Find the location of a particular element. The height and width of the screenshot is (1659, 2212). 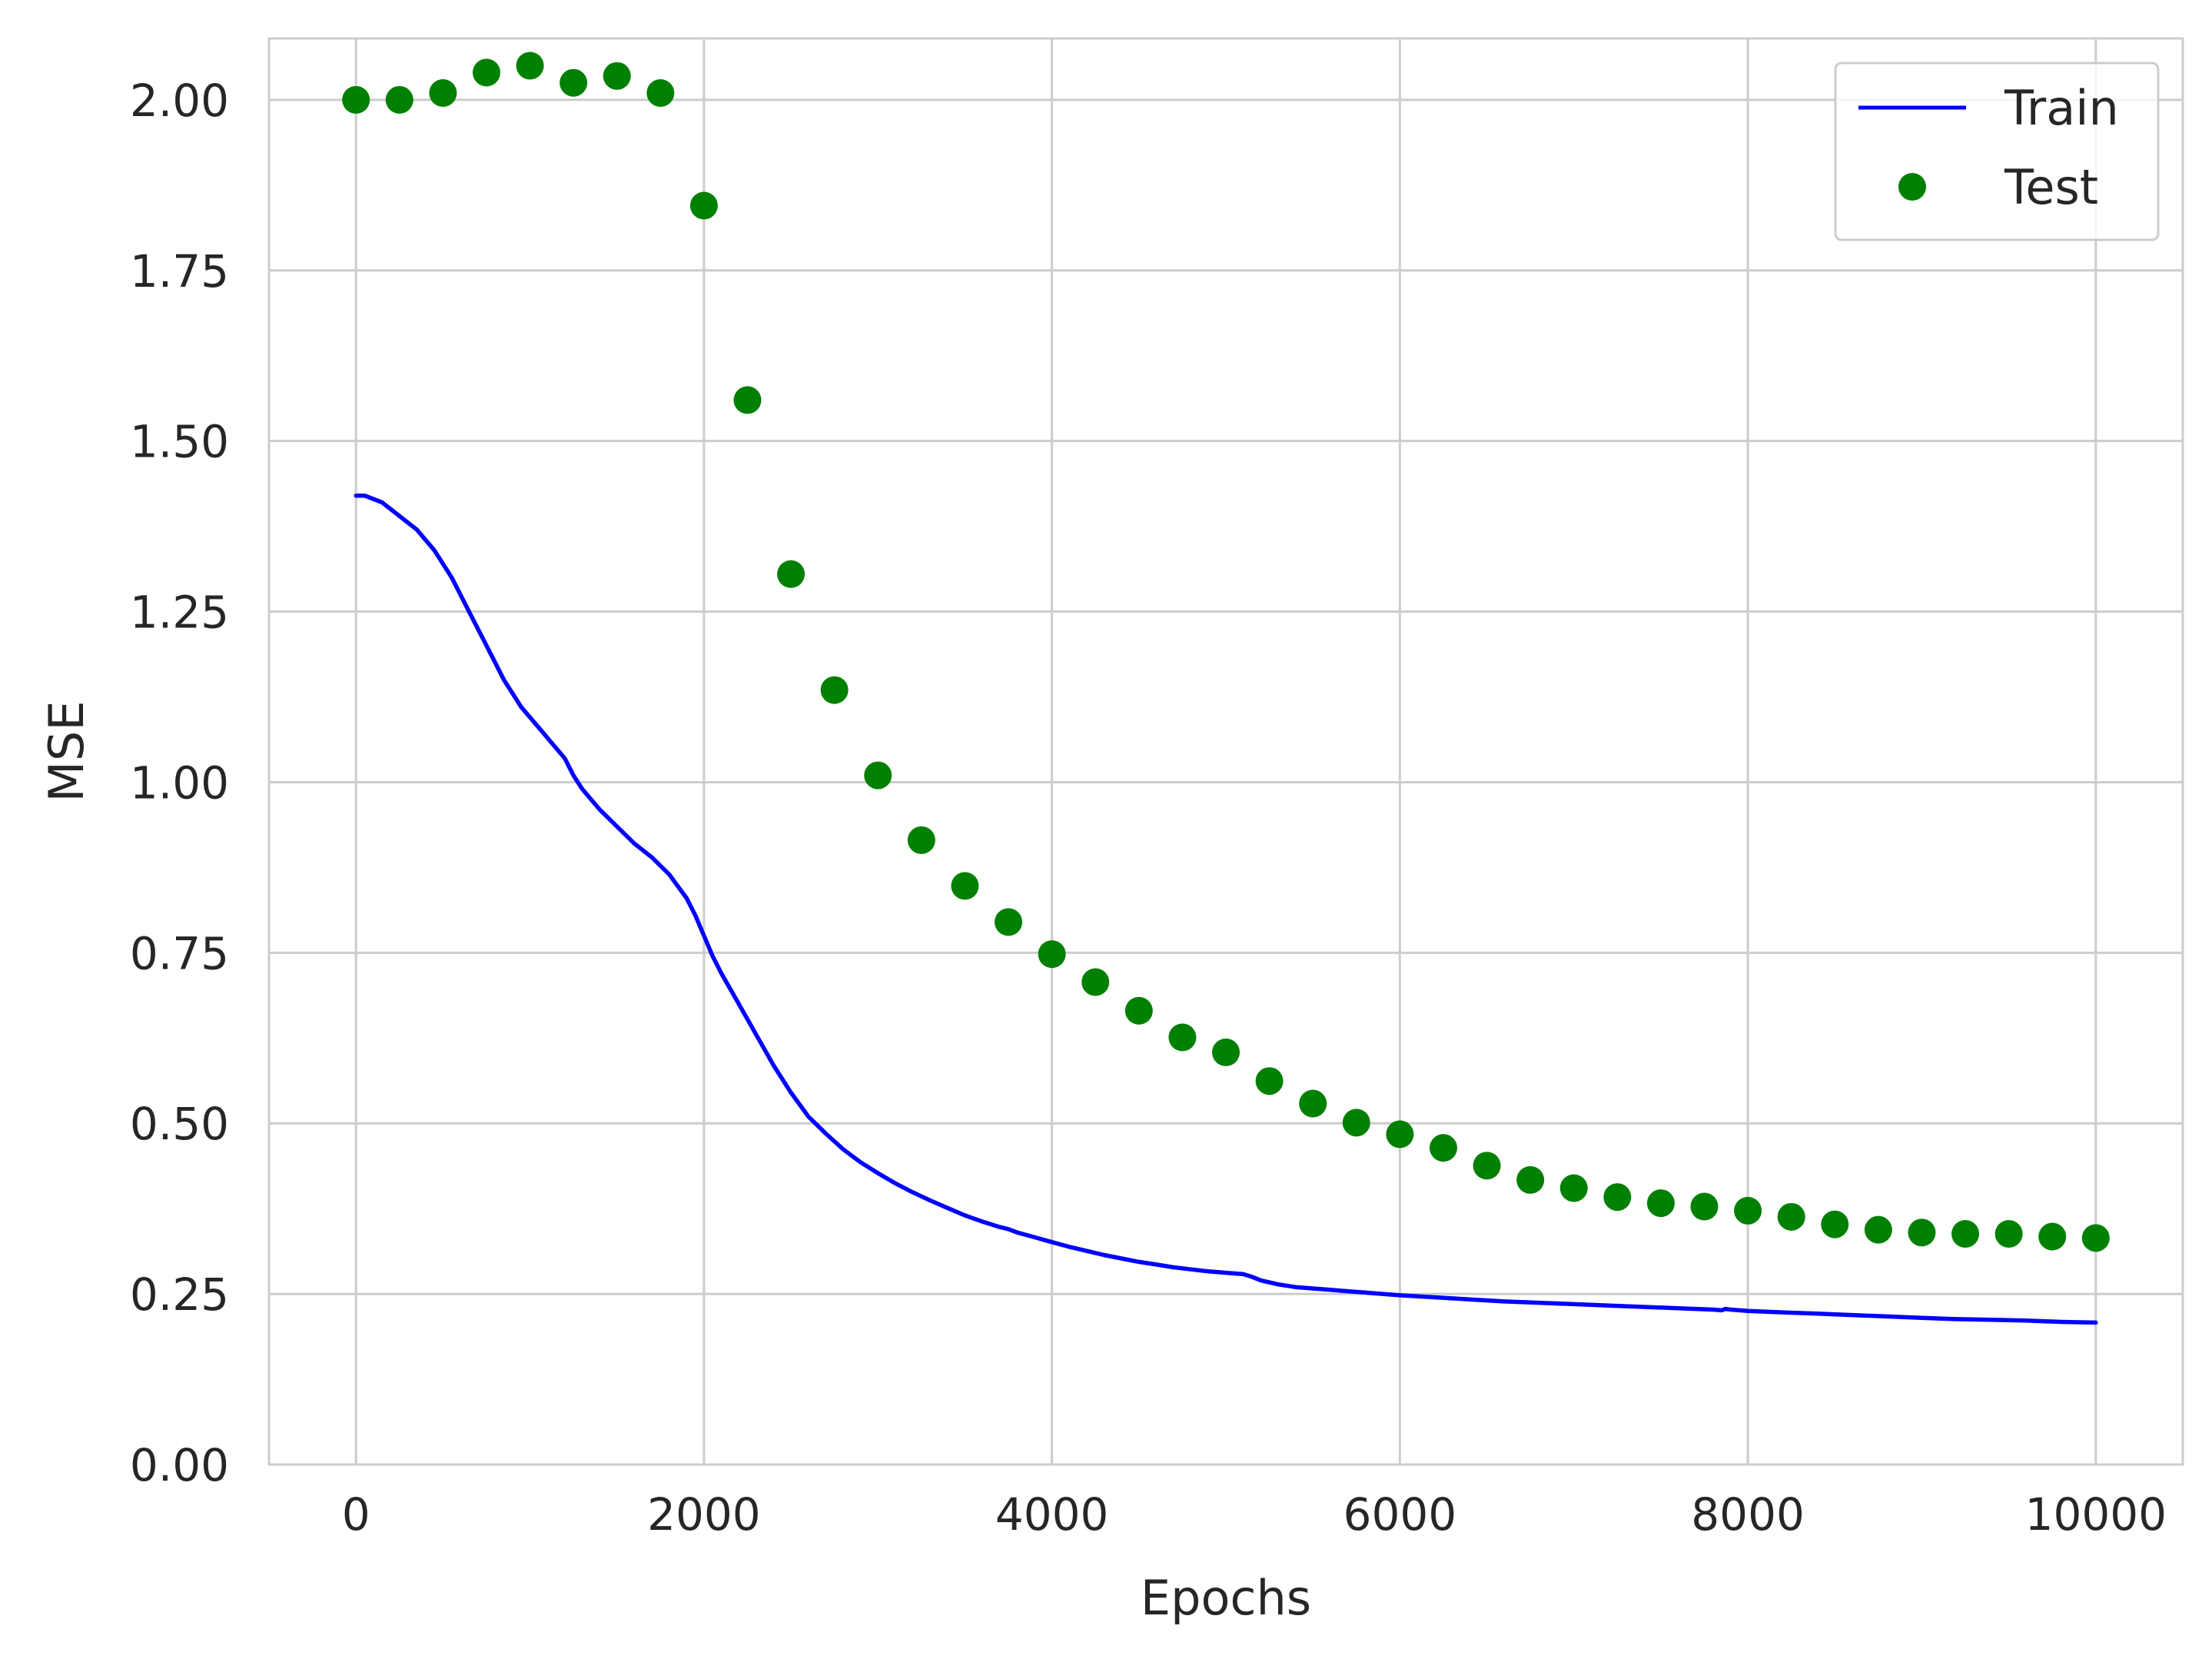

y-tick-label: 1.75 is located at coordinates (179, 271).